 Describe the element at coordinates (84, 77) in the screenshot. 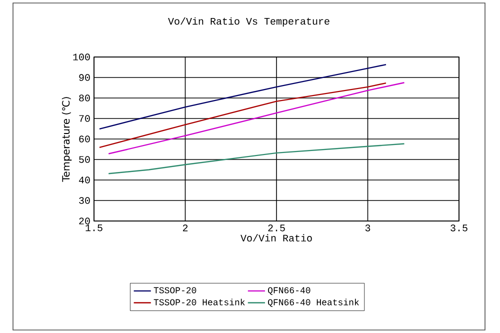

I see `y-tick-label: 90` at that location.